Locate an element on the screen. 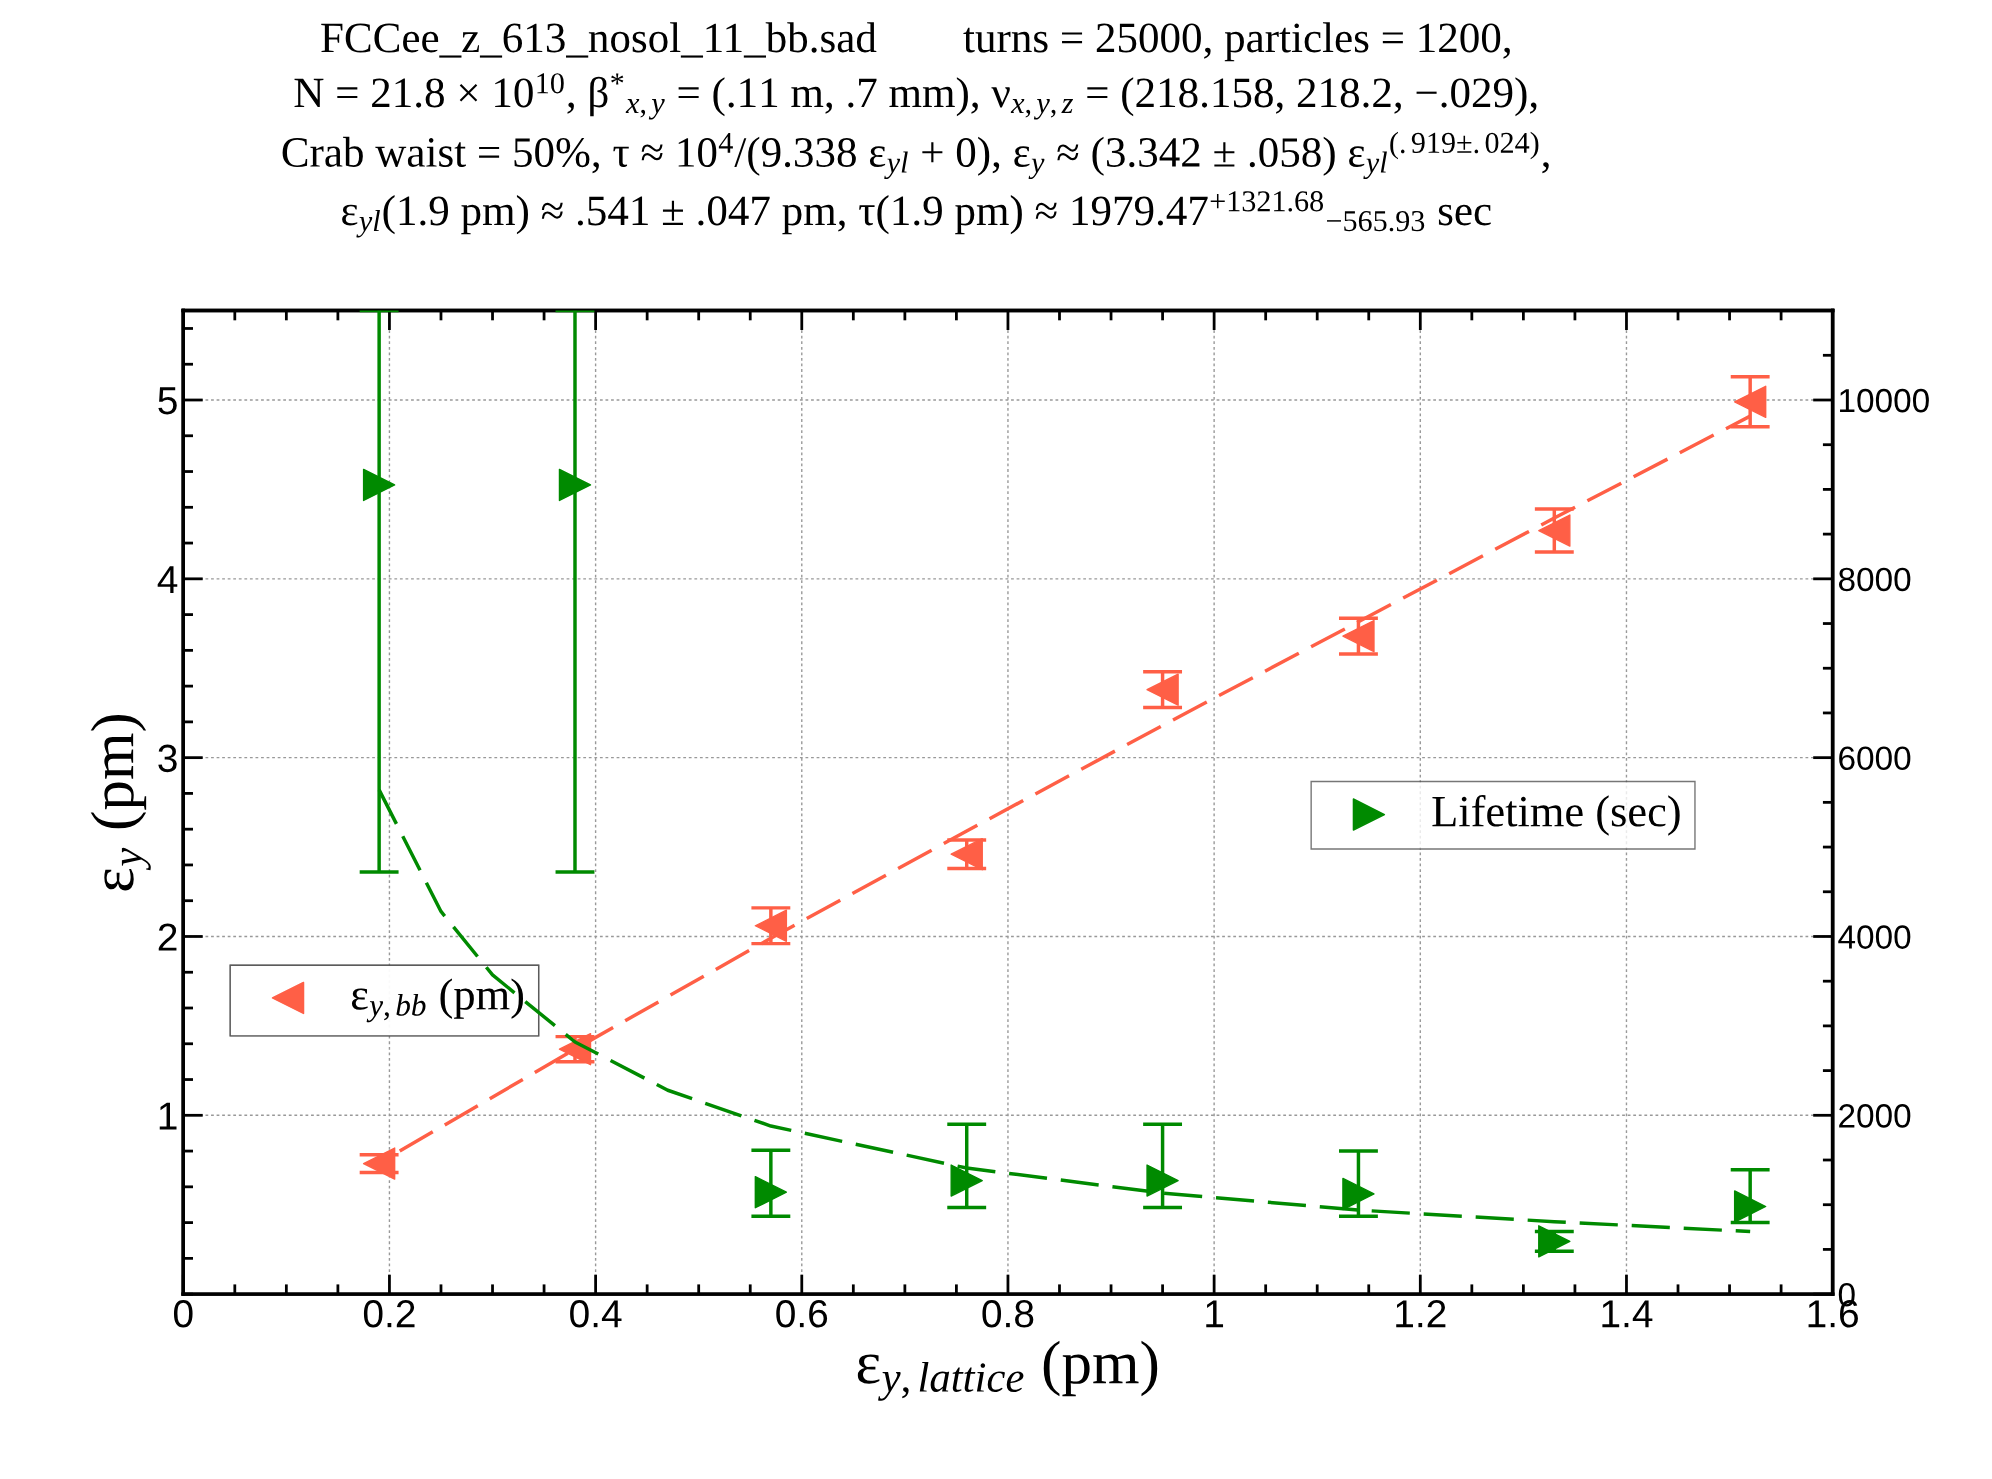 The image size is (1992, 1479). y2-tick-label: 4000 is located at coordinates (1874, 937).